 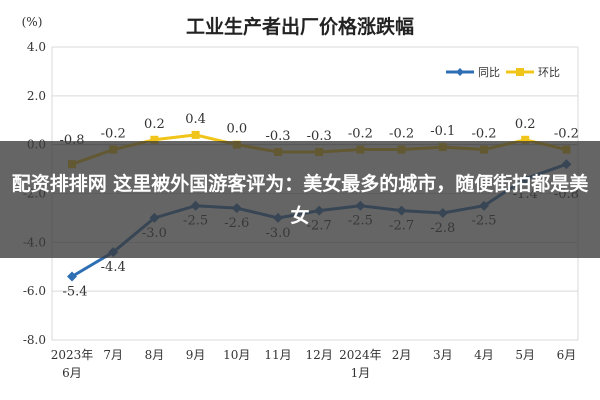 What do you see at coordinates (442, 131) in the screenshot?
I see `data-label: -0.1` at bounding box center [442, 131].